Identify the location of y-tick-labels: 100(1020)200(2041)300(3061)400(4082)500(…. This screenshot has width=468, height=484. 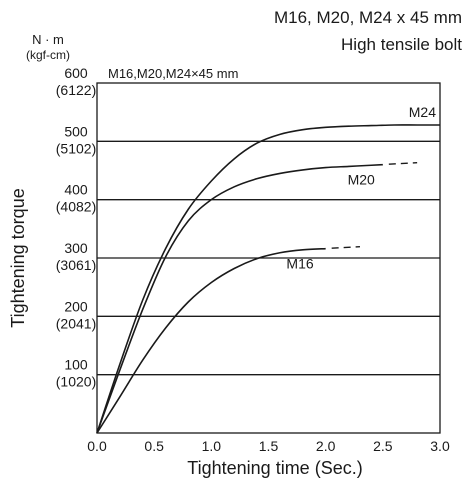
(76, 227).